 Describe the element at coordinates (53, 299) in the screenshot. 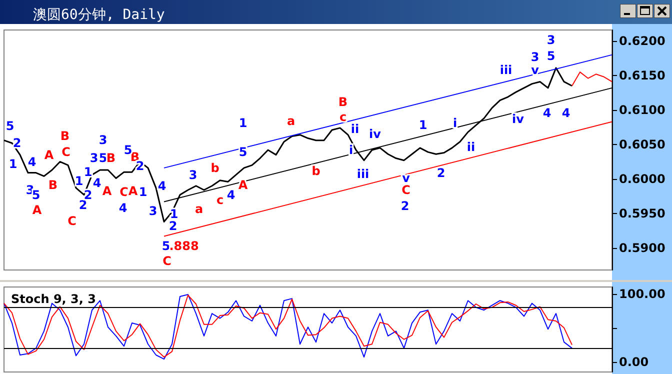

I see `chart-title: Stoch 9, 3, 3` at that location.